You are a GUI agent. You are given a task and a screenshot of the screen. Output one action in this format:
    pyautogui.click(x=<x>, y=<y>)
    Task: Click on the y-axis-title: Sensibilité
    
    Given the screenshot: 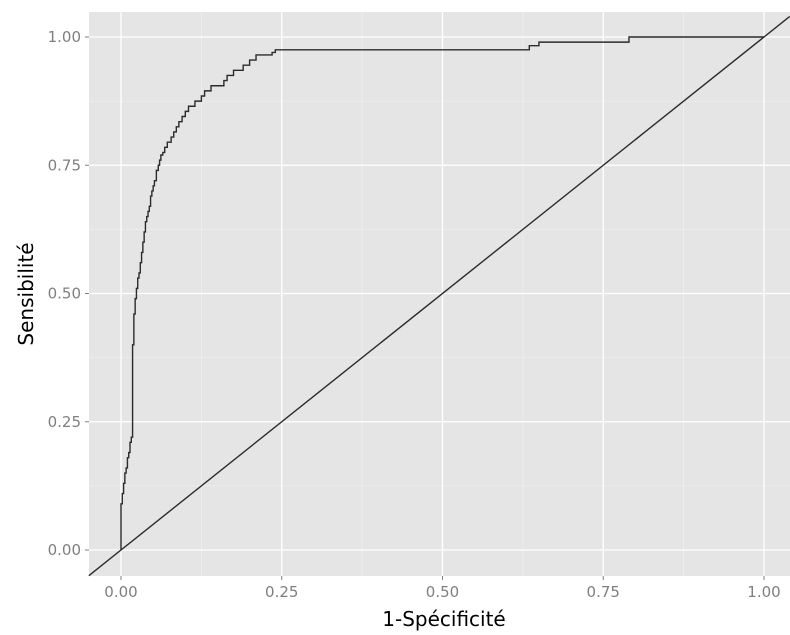 What is the action you would take?
    pyautogui.click(x=26, y=293)
    